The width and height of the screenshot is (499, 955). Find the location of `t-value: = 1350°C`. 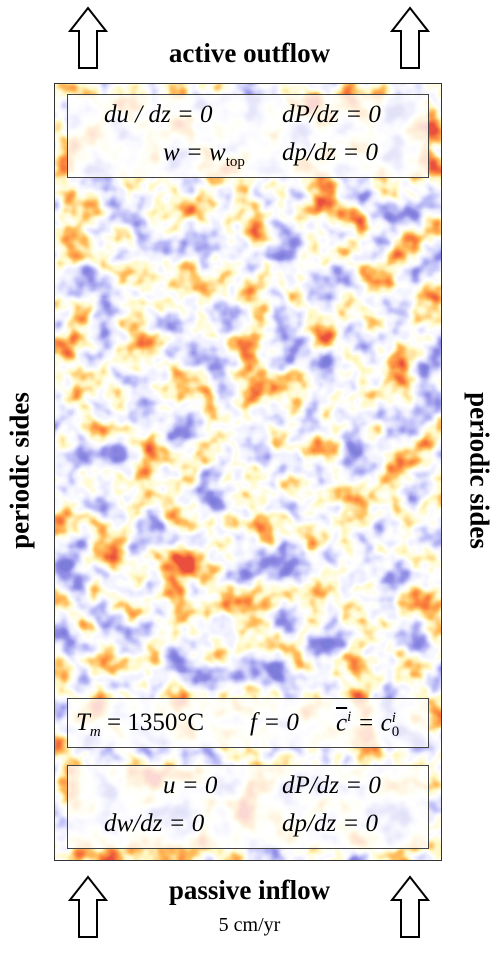

t-value: = 1350°C is located at coordinates (152, 722).